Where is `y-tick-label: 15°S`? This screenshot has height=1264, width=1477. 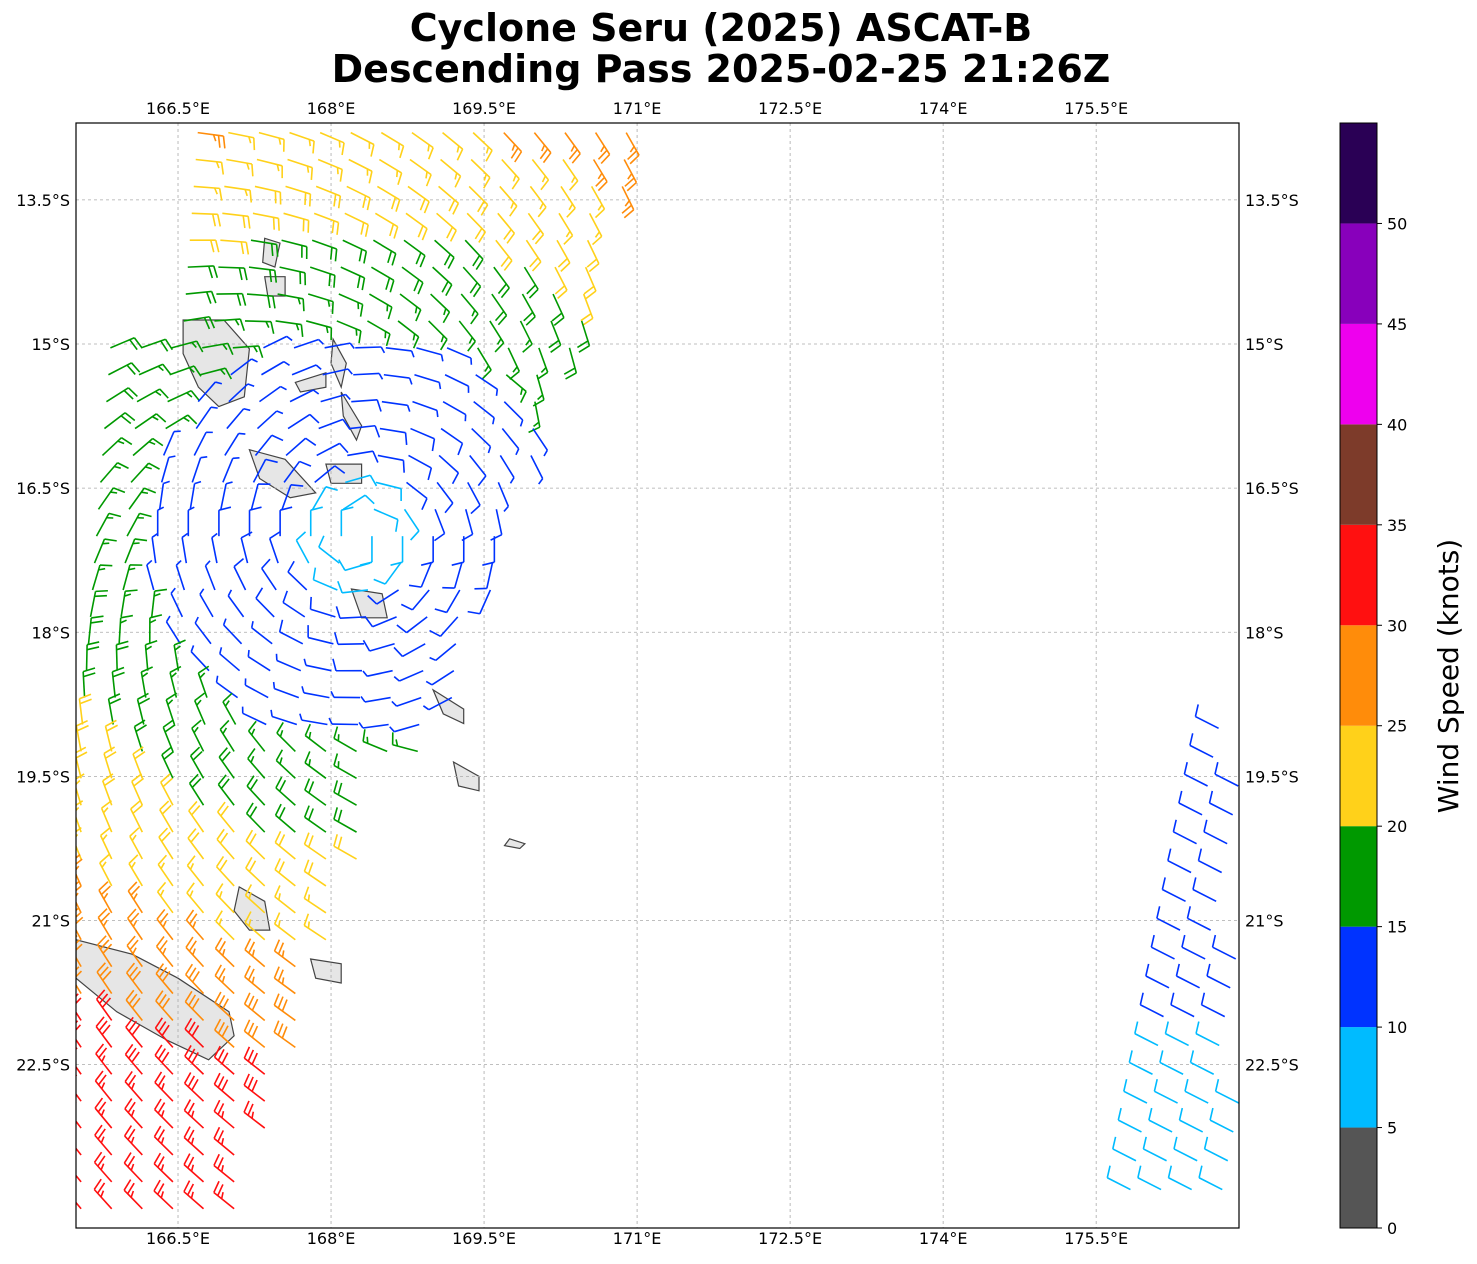
y-tick-label: 15°S is located at coordinates (1264, 344).